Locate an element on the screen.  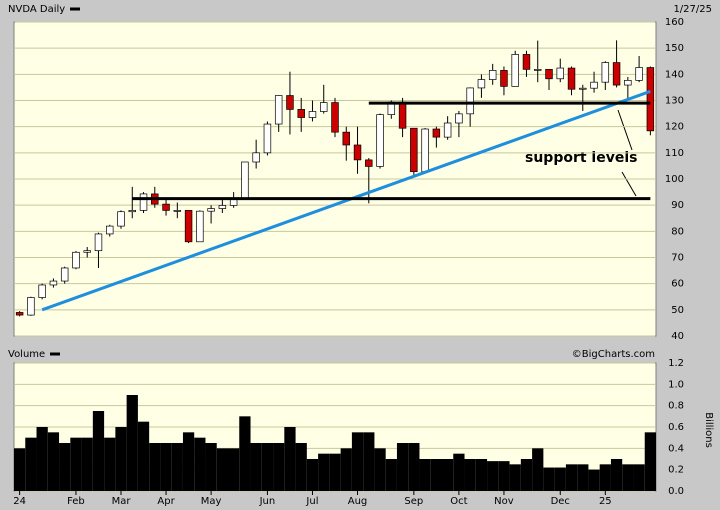
y-tick-label: 0.6 is located at coordinates (676, 427).